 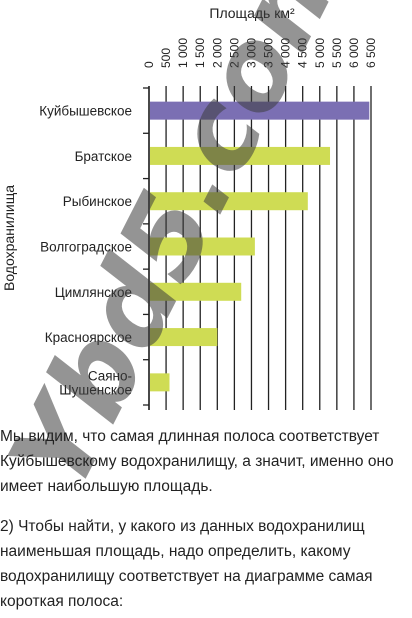 I want to click on tick-label: 5 000, so click(x=320, y=53).